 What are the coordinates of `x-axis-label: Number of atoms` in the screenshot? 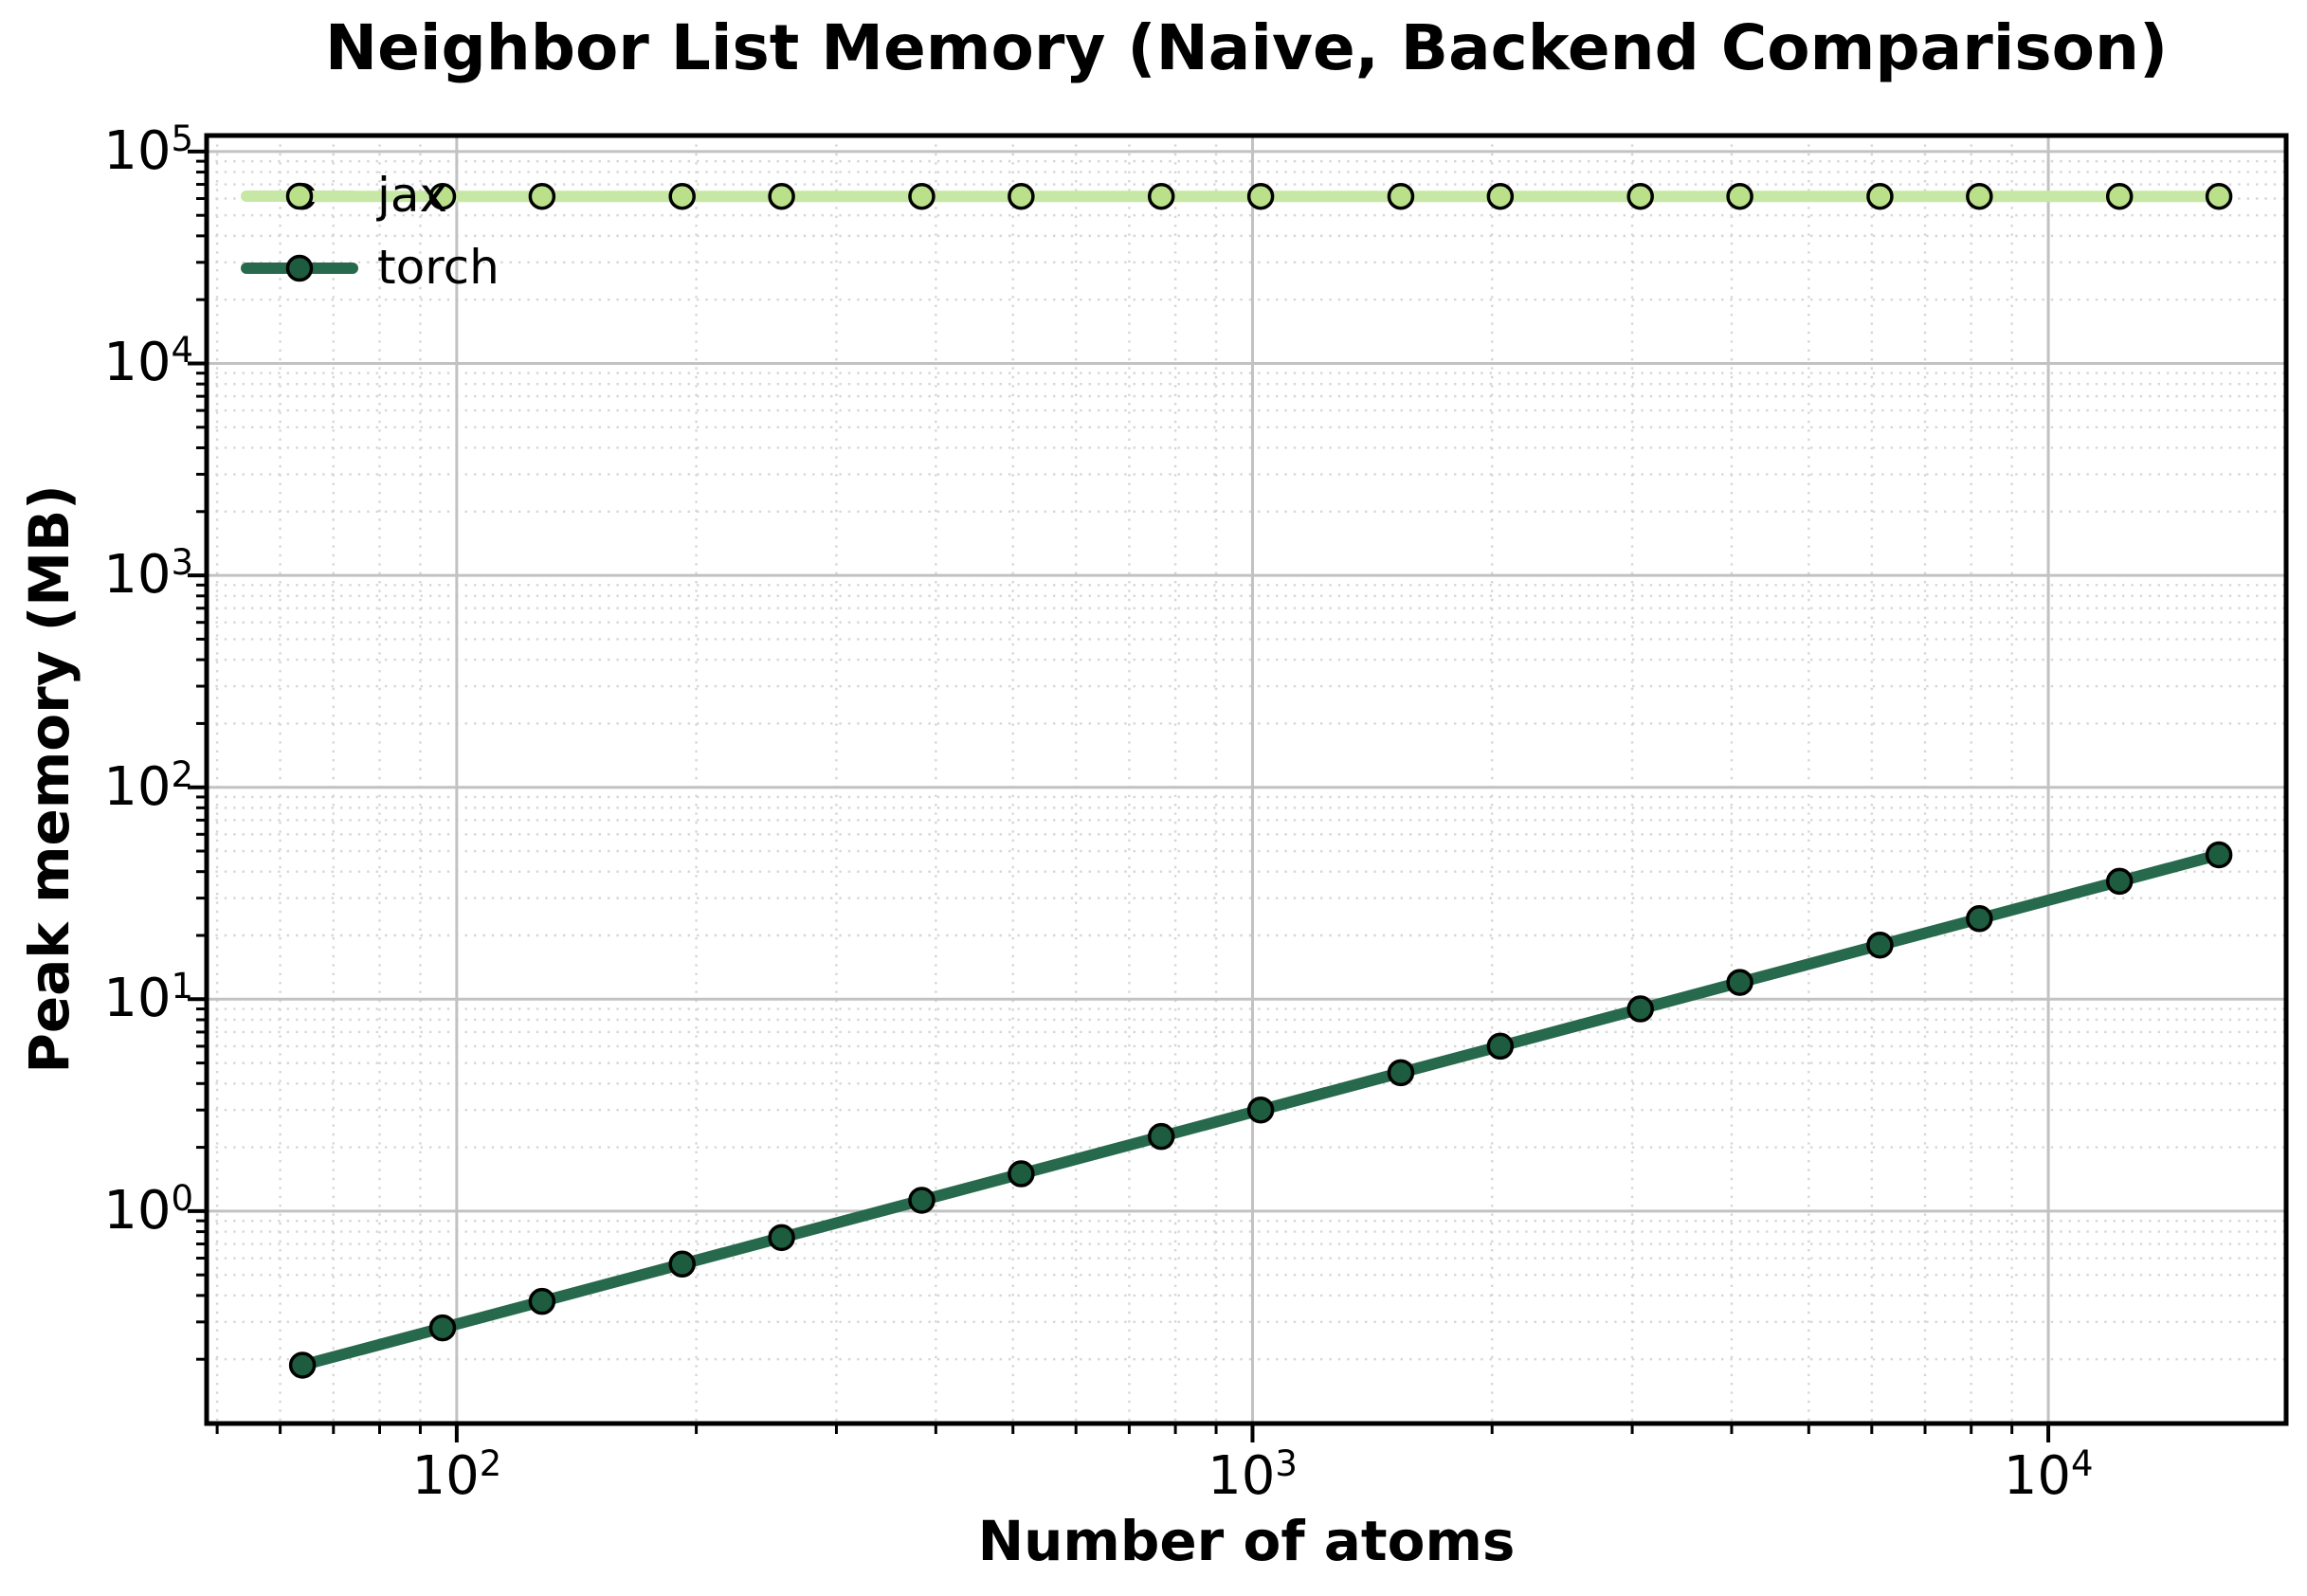 It's located at (1247, 1541).